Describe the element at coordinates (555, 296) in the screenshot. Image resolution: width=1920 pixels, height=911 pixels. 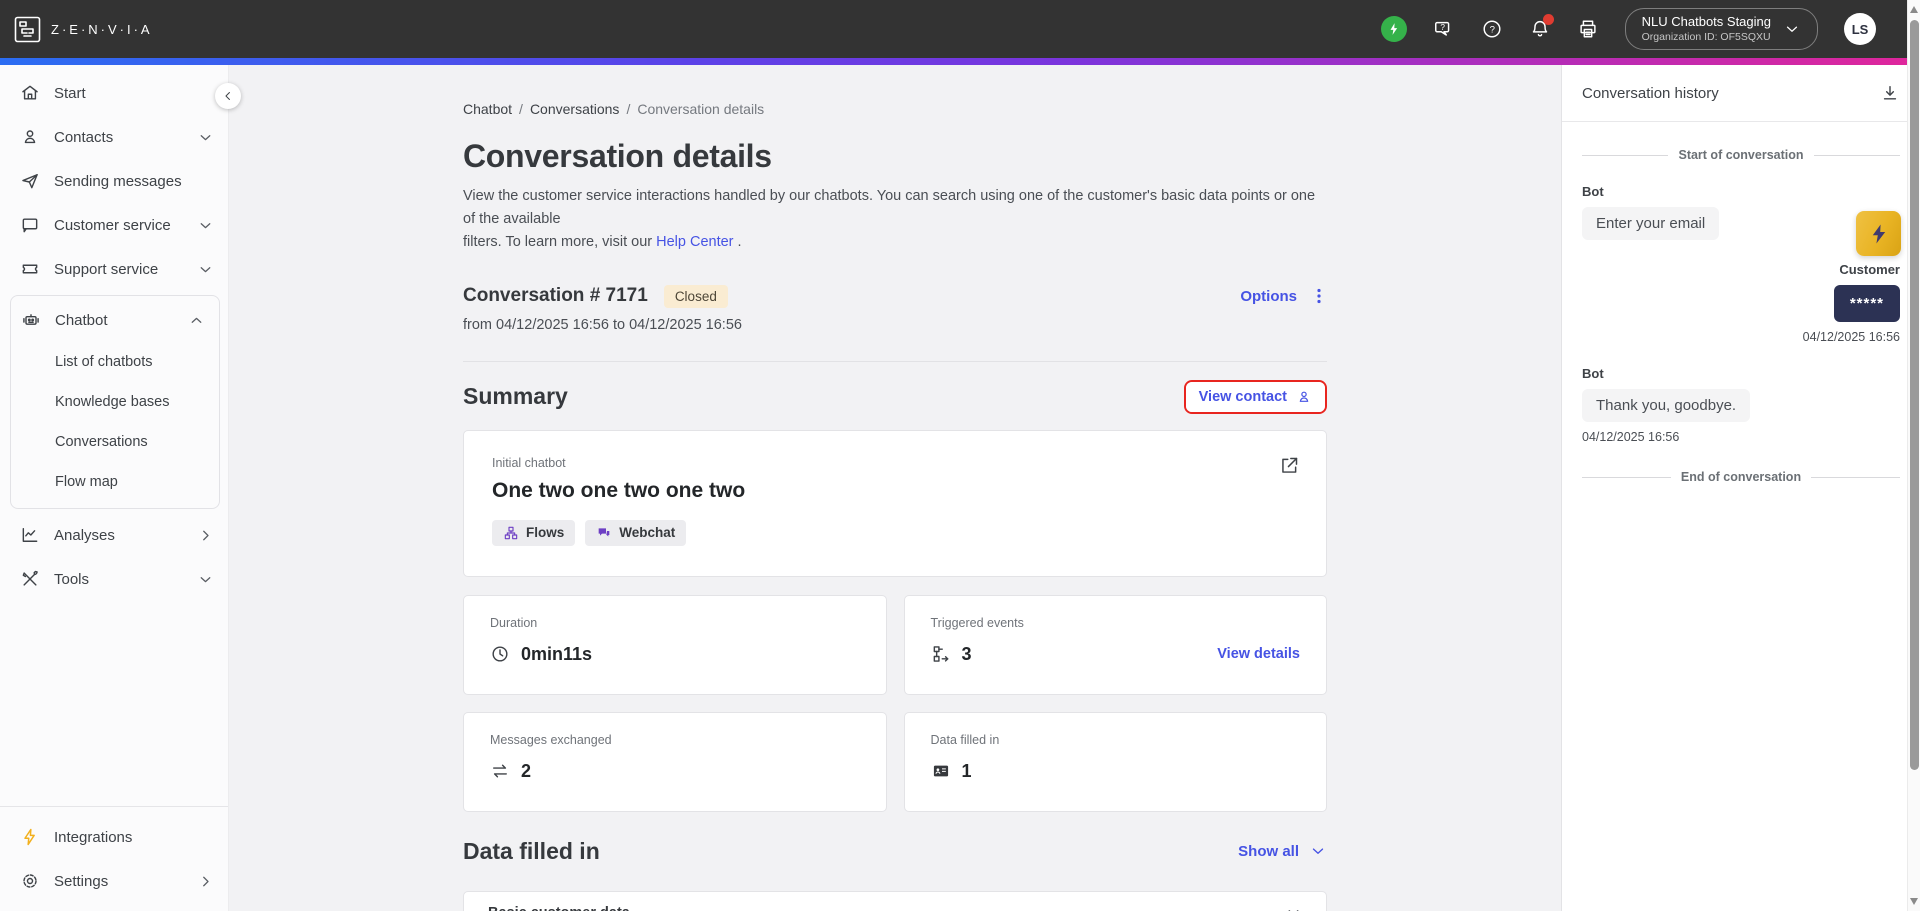
I see `conversation-title: Conversation # 7171` at that location.